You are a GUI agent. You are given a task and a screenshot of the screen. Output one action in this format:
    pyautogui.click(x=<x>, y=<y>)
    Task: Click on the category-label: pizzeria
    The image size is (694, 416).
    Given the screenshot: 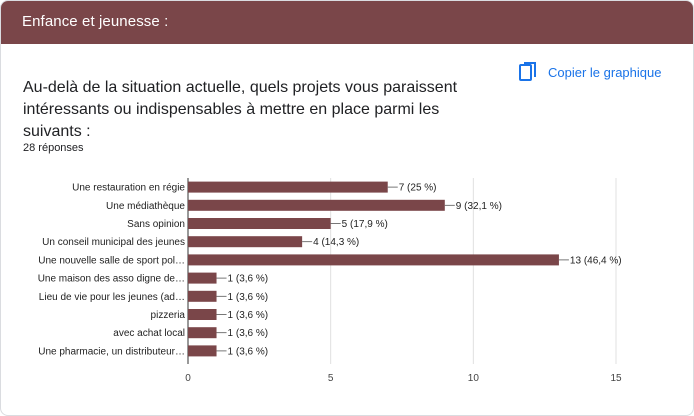 What is the action you would take?
    pyautogui.click(x=168, y=315)
    